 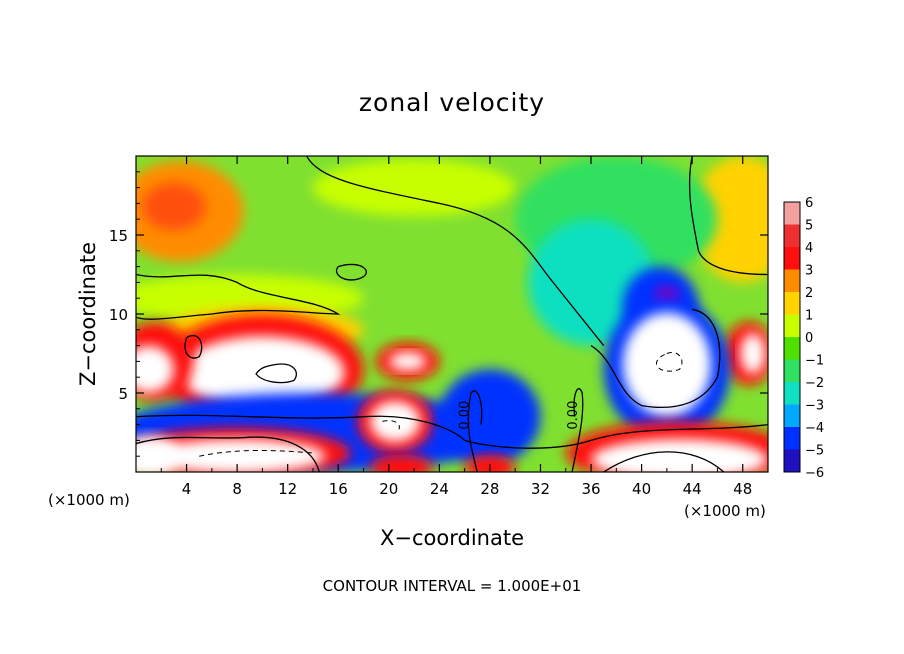 What do you see at coordinates (814, 406) in the screenshot?
I see `colorbar-label: −3` at bounding box center [814, 406].